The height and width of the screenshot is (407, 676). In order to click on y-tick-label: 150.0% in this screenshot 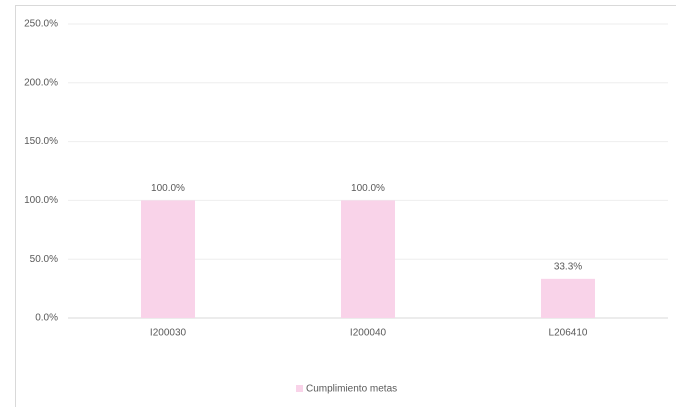, I will do `click(41, 141)`.